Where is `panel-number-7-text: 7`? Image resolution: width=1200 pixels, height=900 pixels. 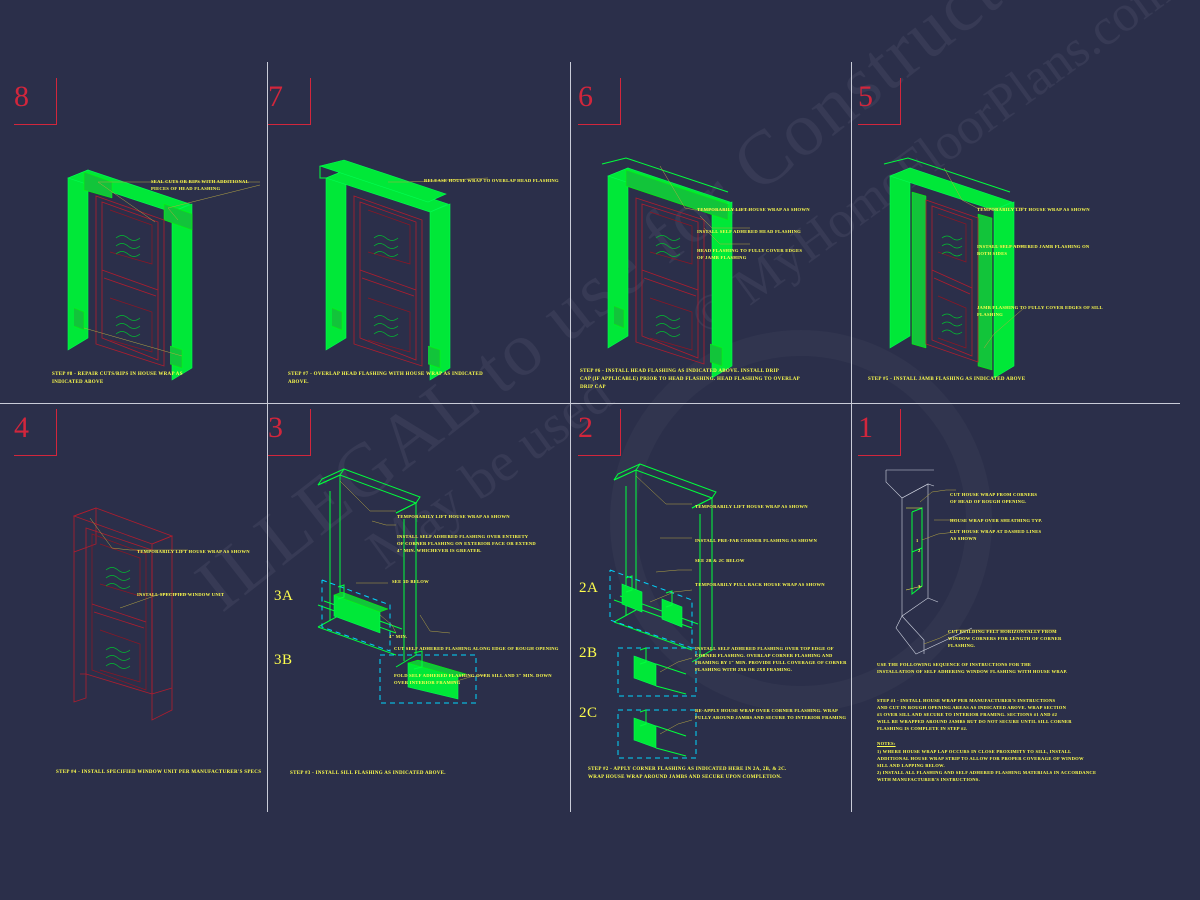 panel-number-7-text: 7 is located at coordinates (275, 96).